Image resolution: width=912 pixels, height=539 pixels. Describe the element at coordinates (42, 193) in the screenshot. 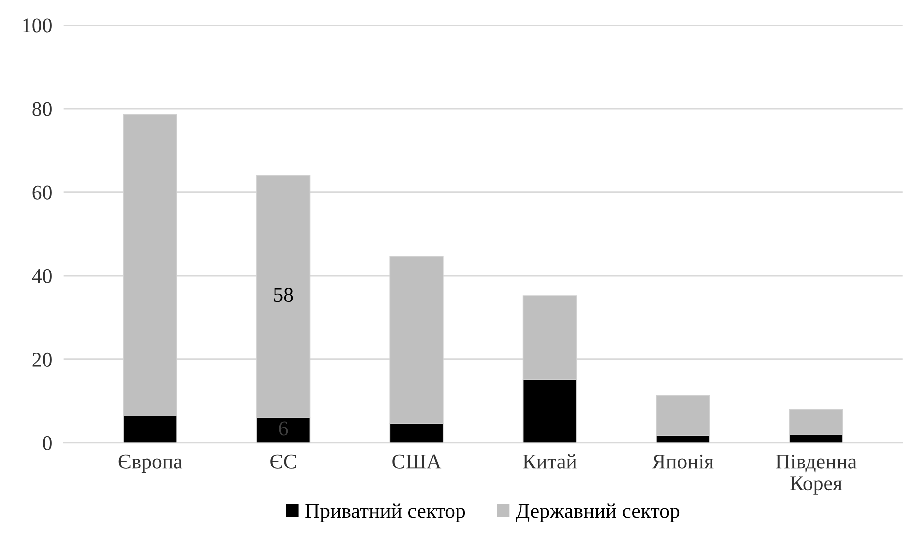

I see `y-tick-label: 60` at that location.